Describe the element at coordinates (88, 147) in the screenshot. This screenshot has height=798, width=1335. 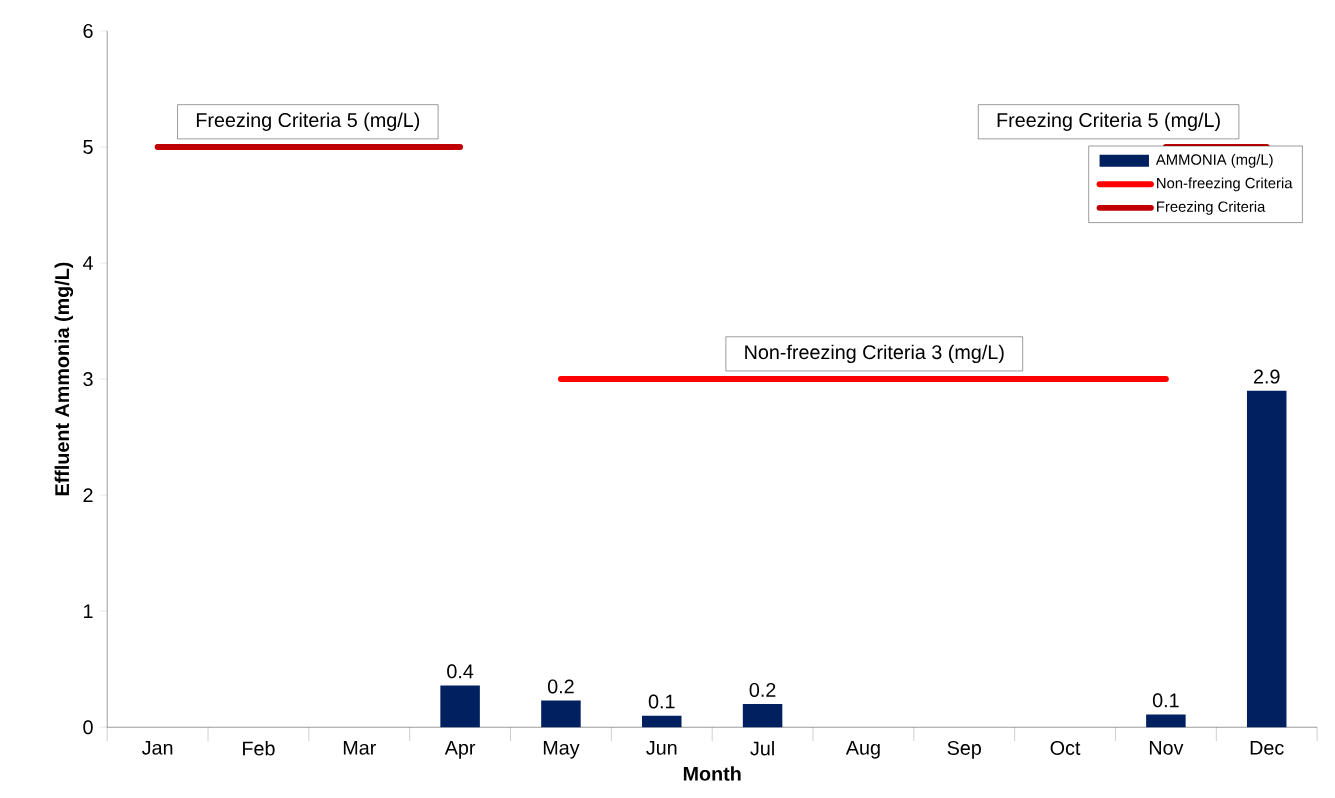
I see `y-tick-label: 5` at that location.